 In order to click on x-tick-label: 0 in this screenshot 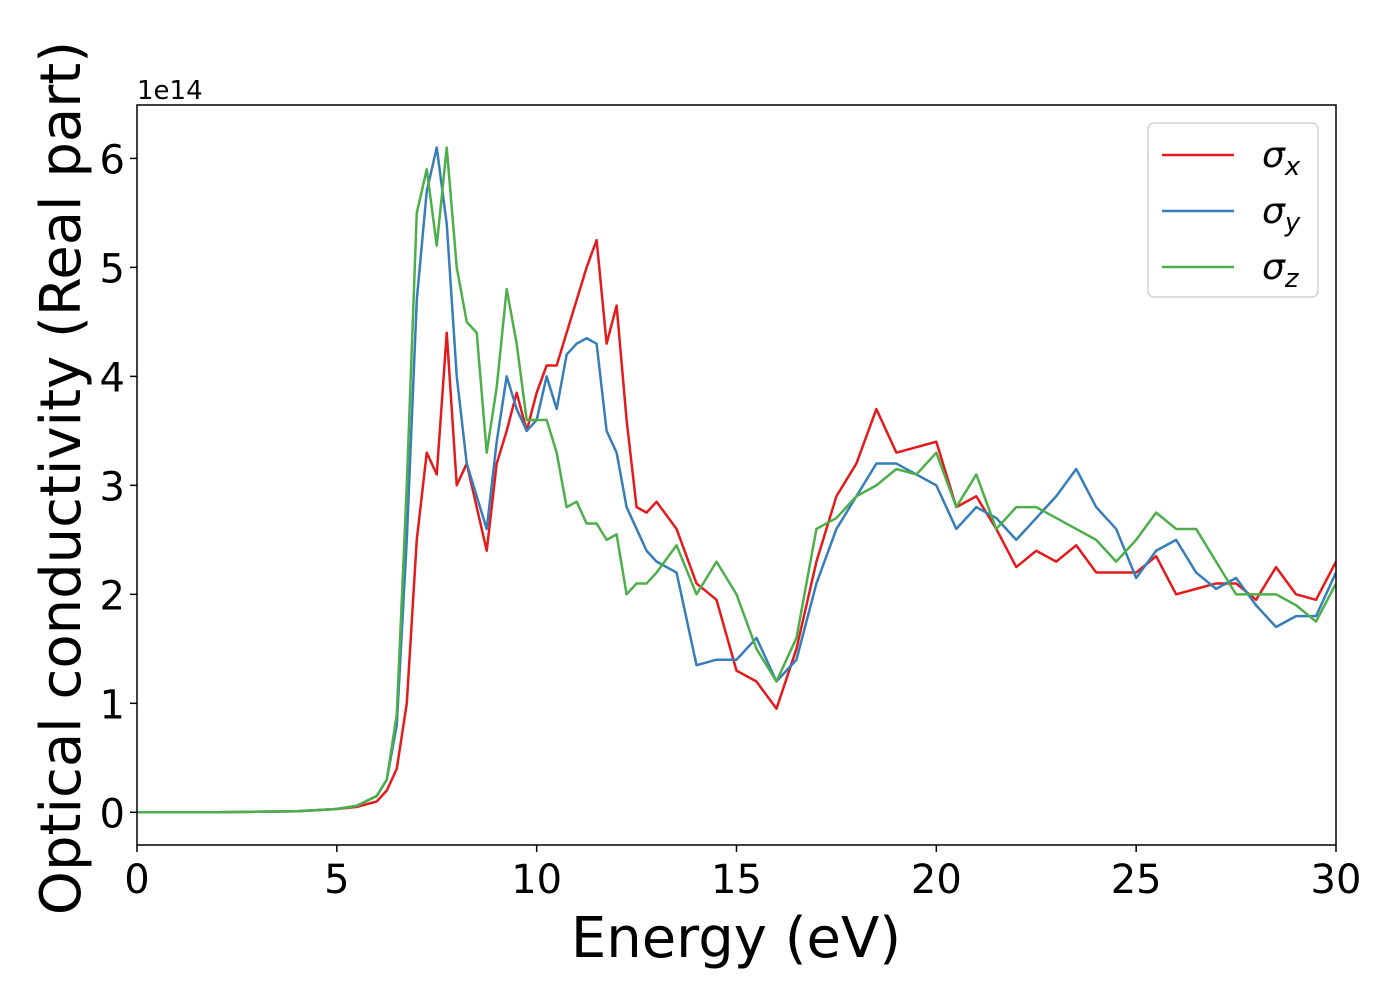, I will do `click(136, 880)`.